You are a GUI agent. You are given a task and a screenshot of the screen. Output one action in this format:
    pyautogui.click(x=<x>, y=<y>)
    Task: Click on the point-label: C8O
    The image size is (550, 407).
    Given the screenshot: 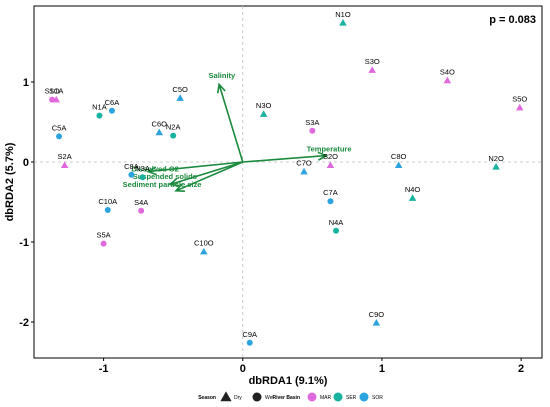 What is the action you would take?
    pyautogui.click(x=399, y=156)
    